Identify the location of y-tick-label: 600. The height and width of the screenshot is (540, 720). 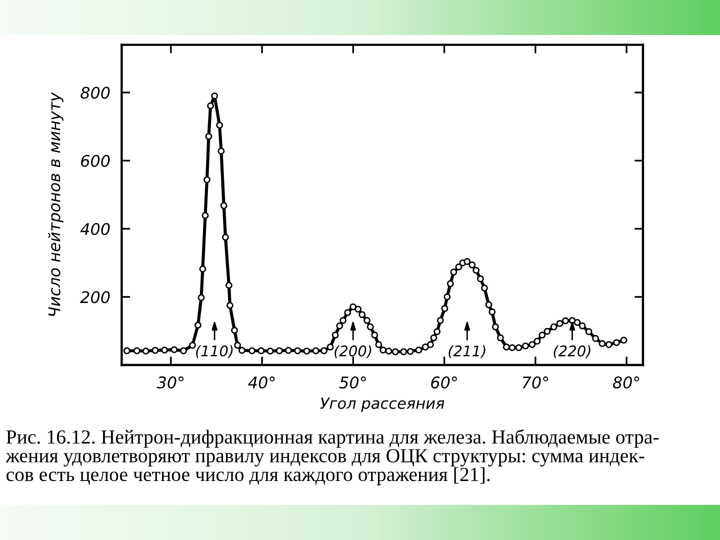
(95, 160).